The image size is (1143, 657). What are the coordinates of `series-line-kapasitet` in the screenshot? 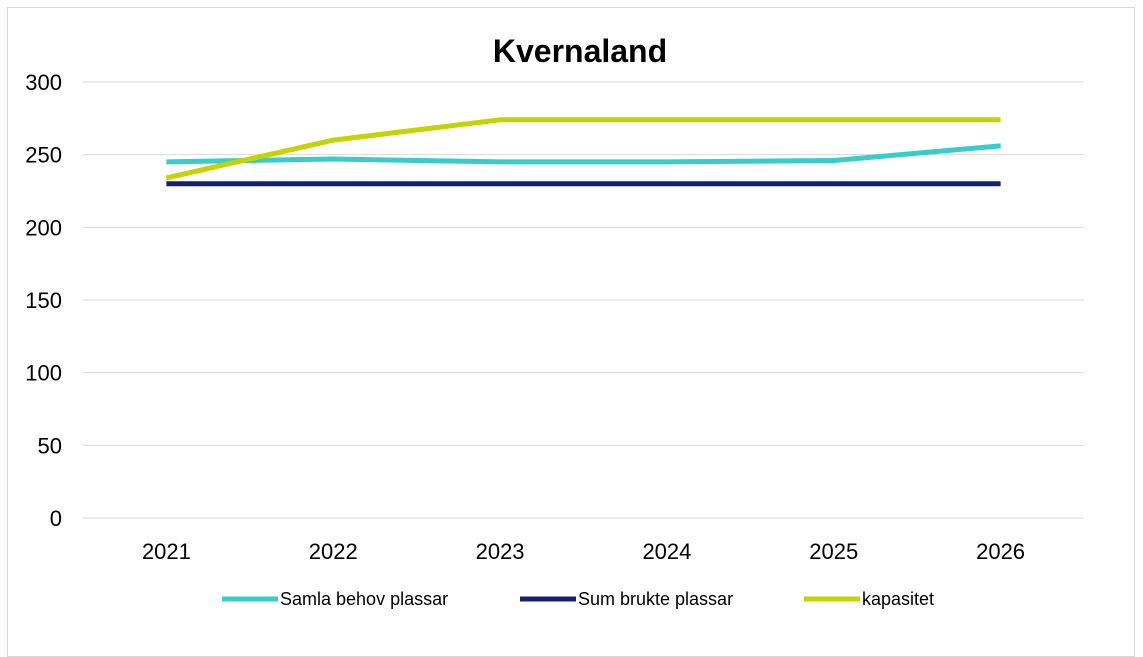 It's located at (583, 149).